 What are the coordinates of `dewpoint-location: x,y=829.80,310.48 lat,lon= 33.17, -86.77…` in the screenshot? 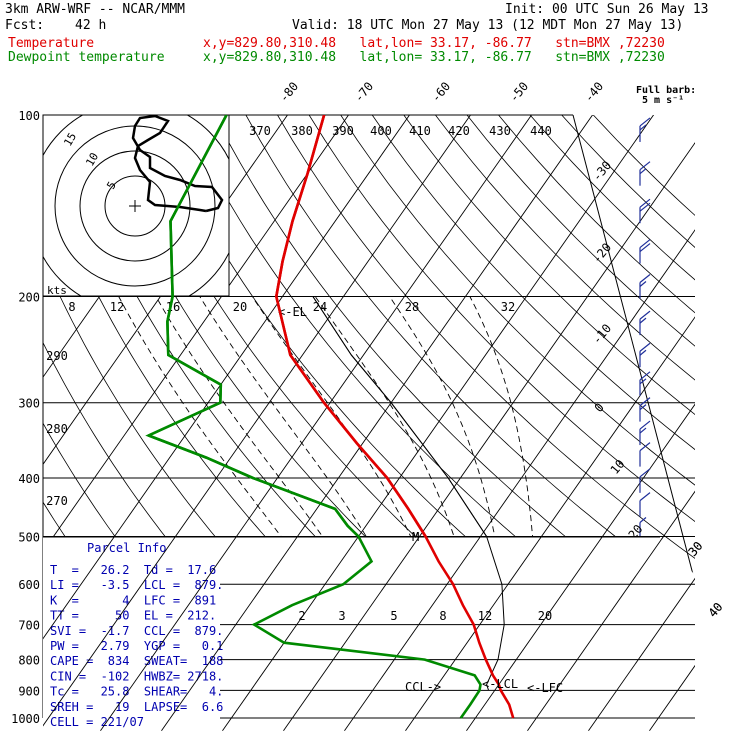 It's located at (434, 57).